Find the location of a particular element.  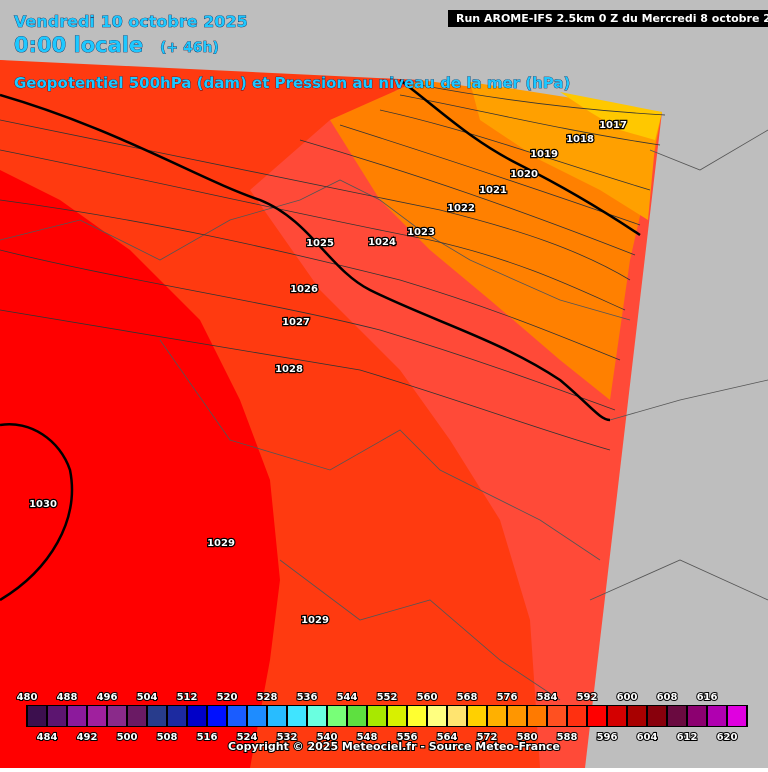

colorbar-label: 496 is located at coordinates (107, 697).